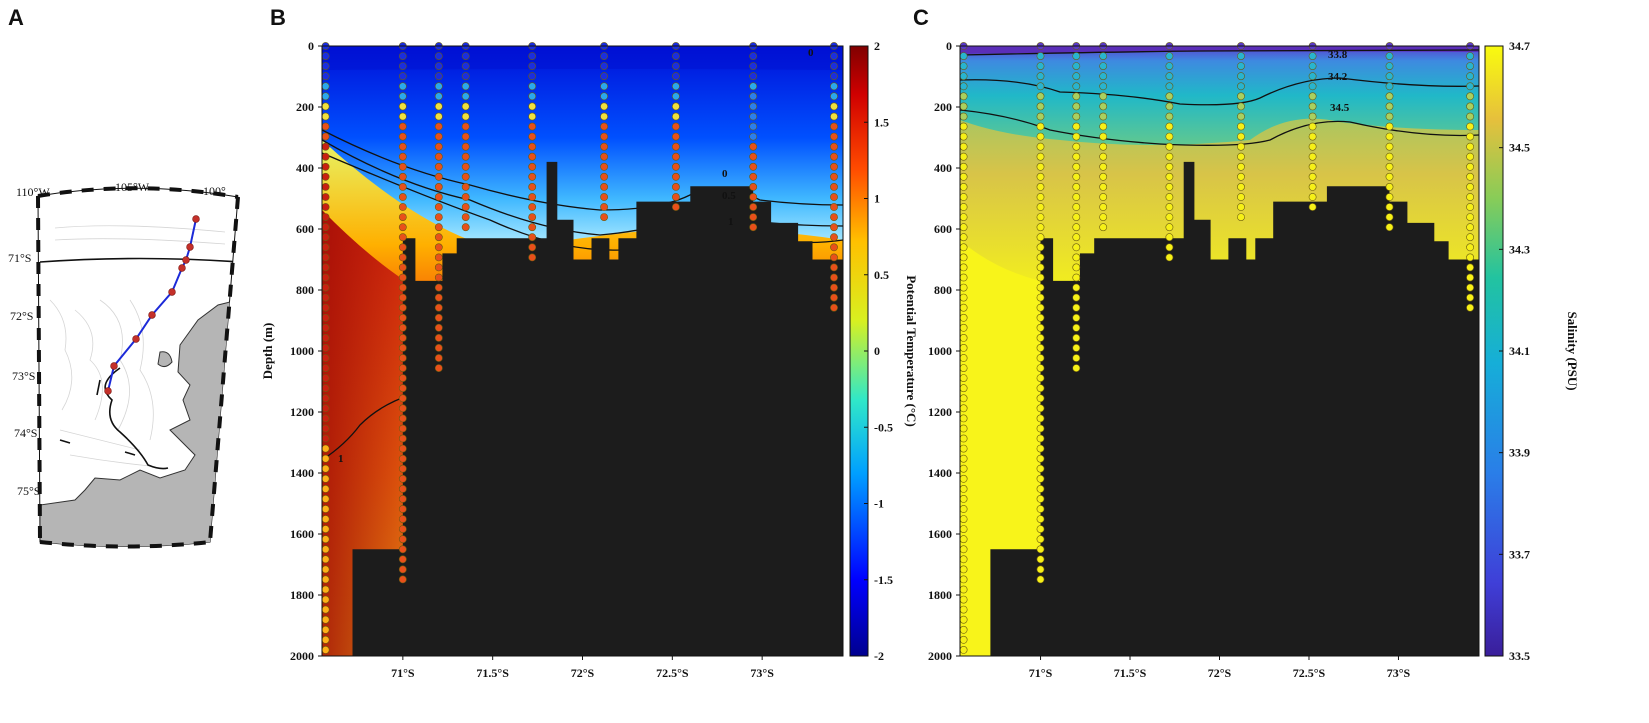  I want to click on colorbar-tick-label: -1.5, so click(883, 580).